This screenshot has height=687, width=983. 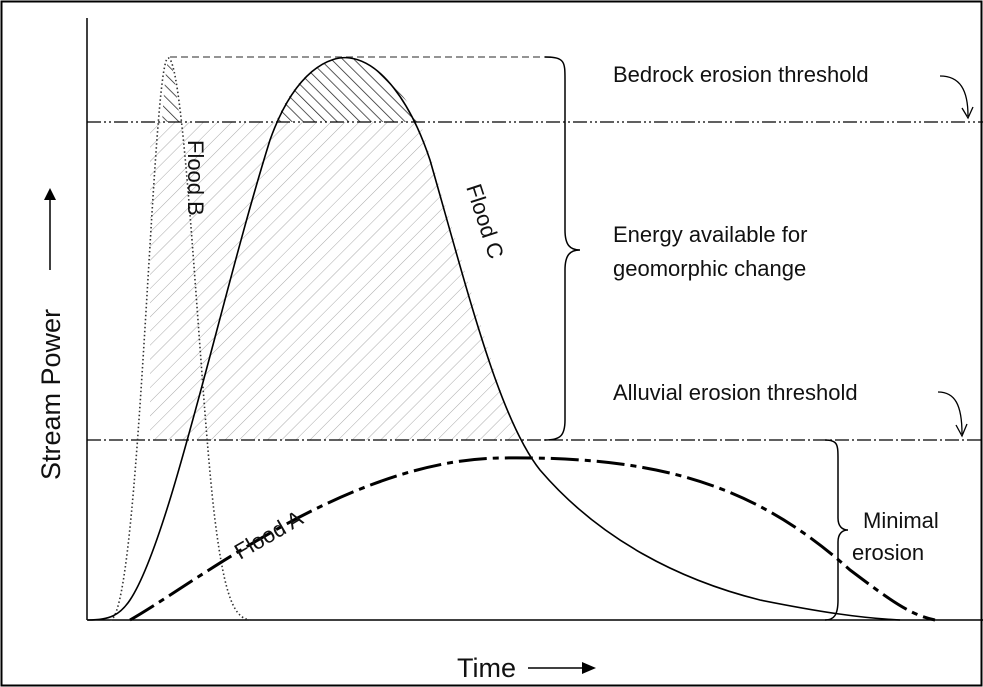 What do you see at coordinates (180, 339) in the screenshot?
I see `flood-b-curve` at bounding box center [180, 339].